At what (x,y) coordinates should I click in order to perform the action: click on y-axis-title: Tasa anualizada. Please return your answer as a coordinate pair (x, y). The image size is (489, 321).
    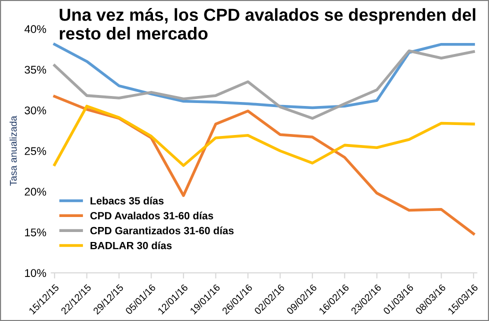
    Looking at the image, I should click on (13, 151).